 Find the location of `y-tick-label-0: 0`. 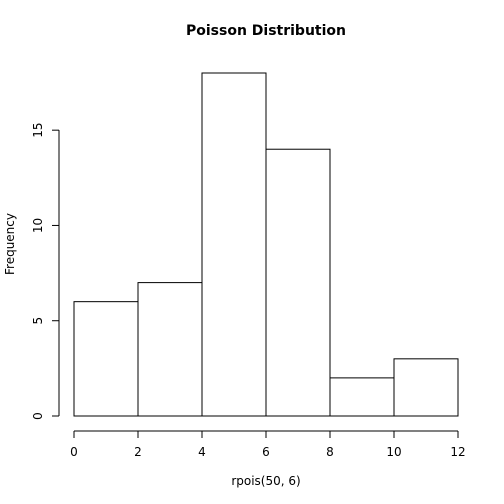

y-tick-label-0: 0 is located at coordinates (38, 416).